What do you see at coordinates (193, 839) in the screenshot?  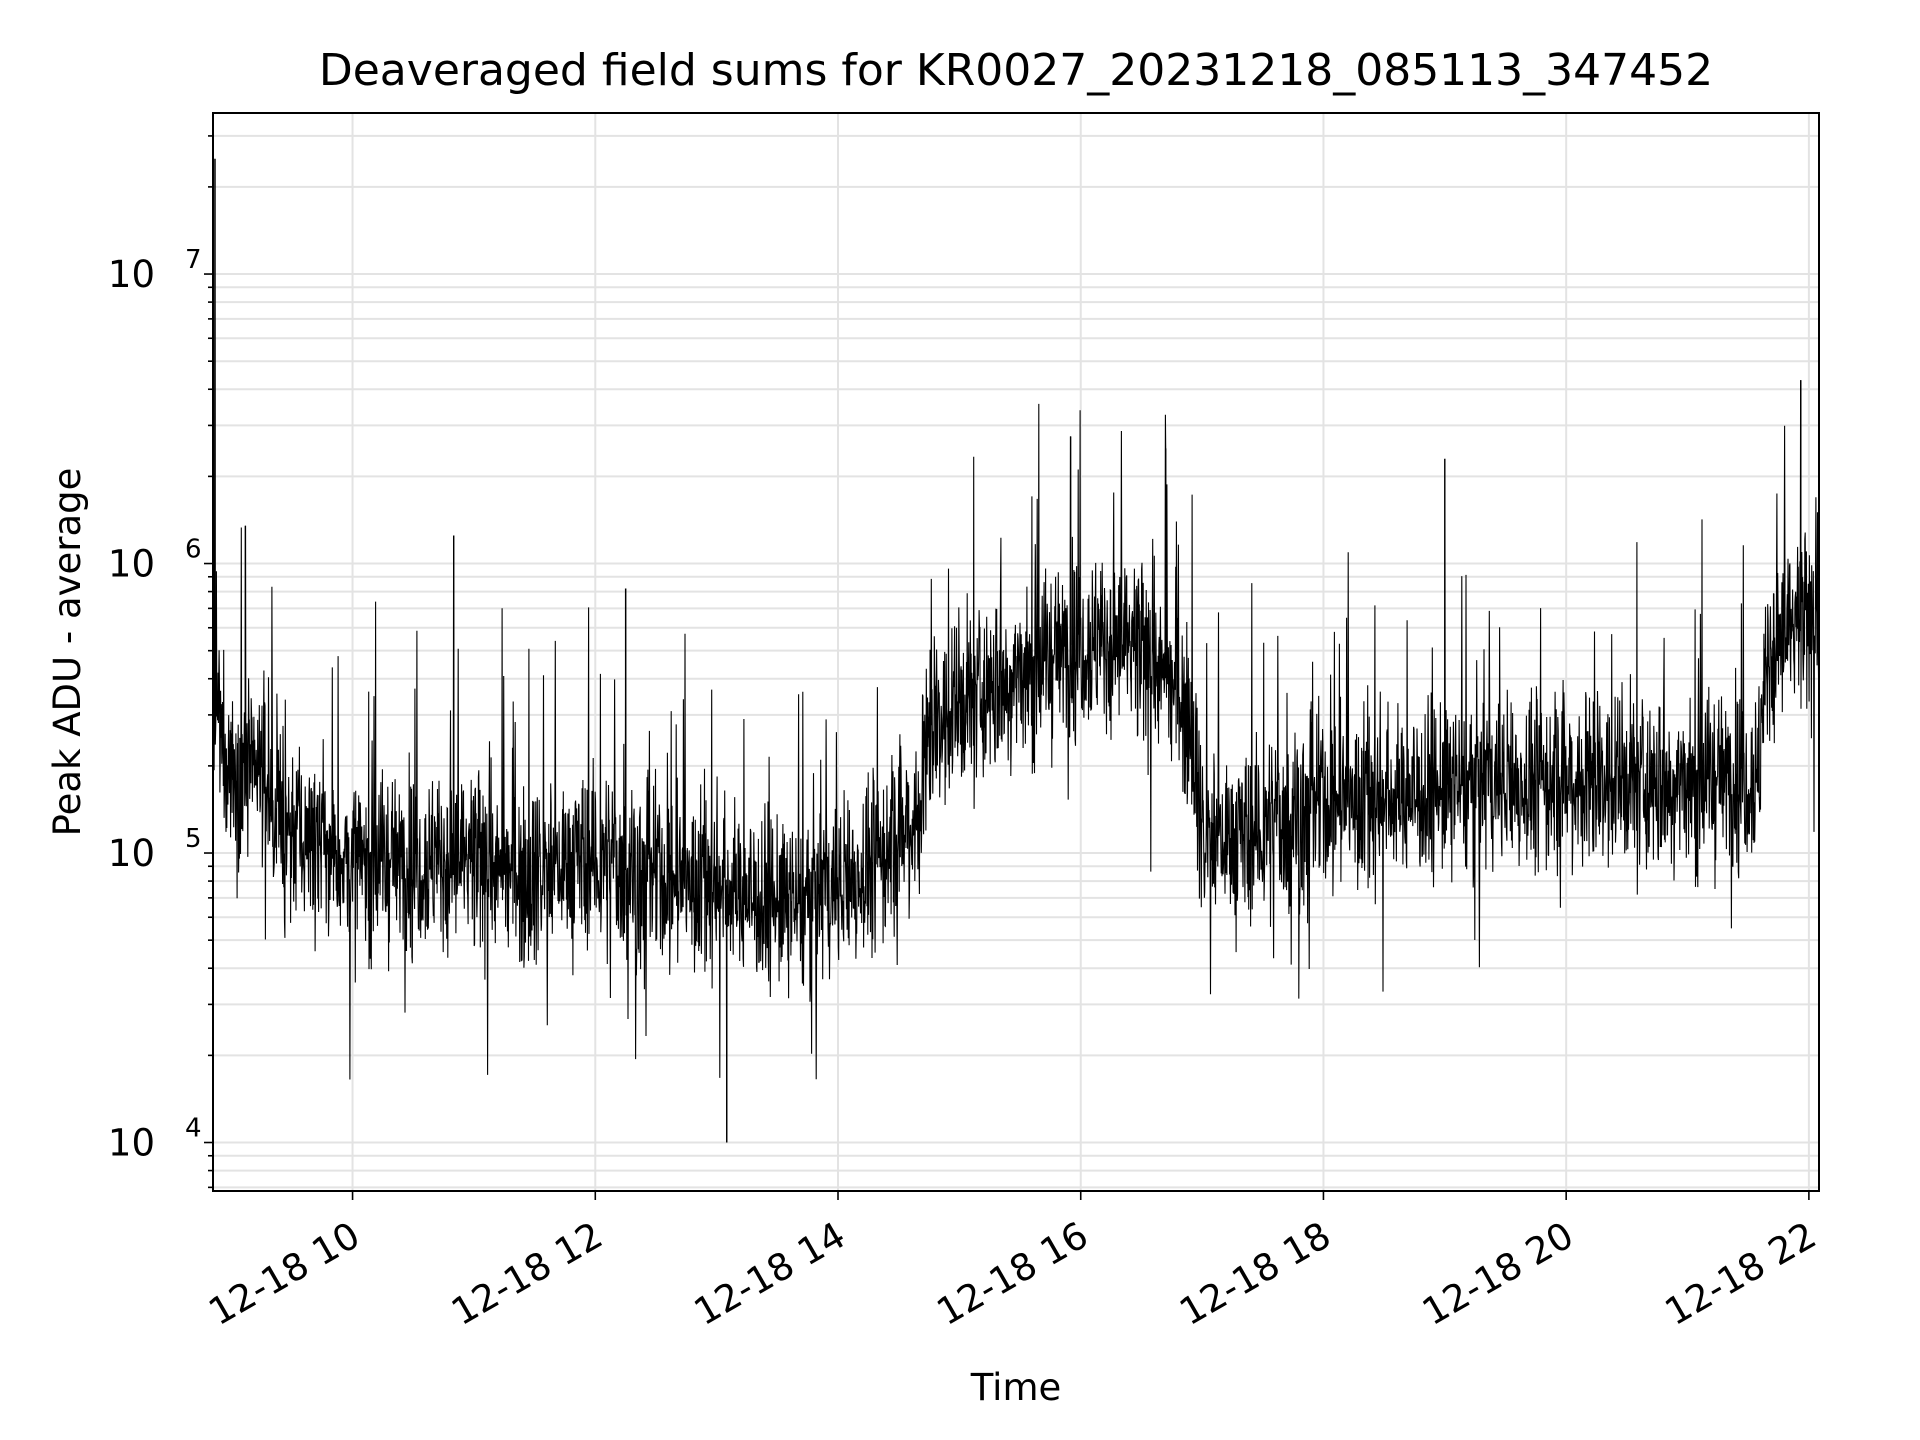 I see `y-tick-exponent: 5` at bounding box center [193, 839].